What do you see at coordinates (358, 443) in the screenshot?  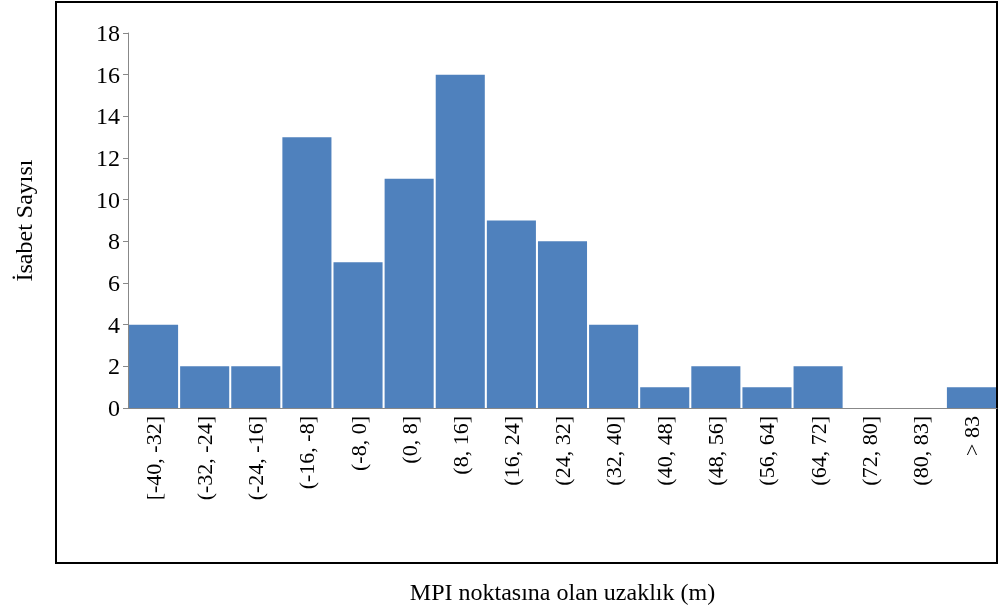 I see `x-tick-label: (-8, 0]` at bounding box center [358, 443].